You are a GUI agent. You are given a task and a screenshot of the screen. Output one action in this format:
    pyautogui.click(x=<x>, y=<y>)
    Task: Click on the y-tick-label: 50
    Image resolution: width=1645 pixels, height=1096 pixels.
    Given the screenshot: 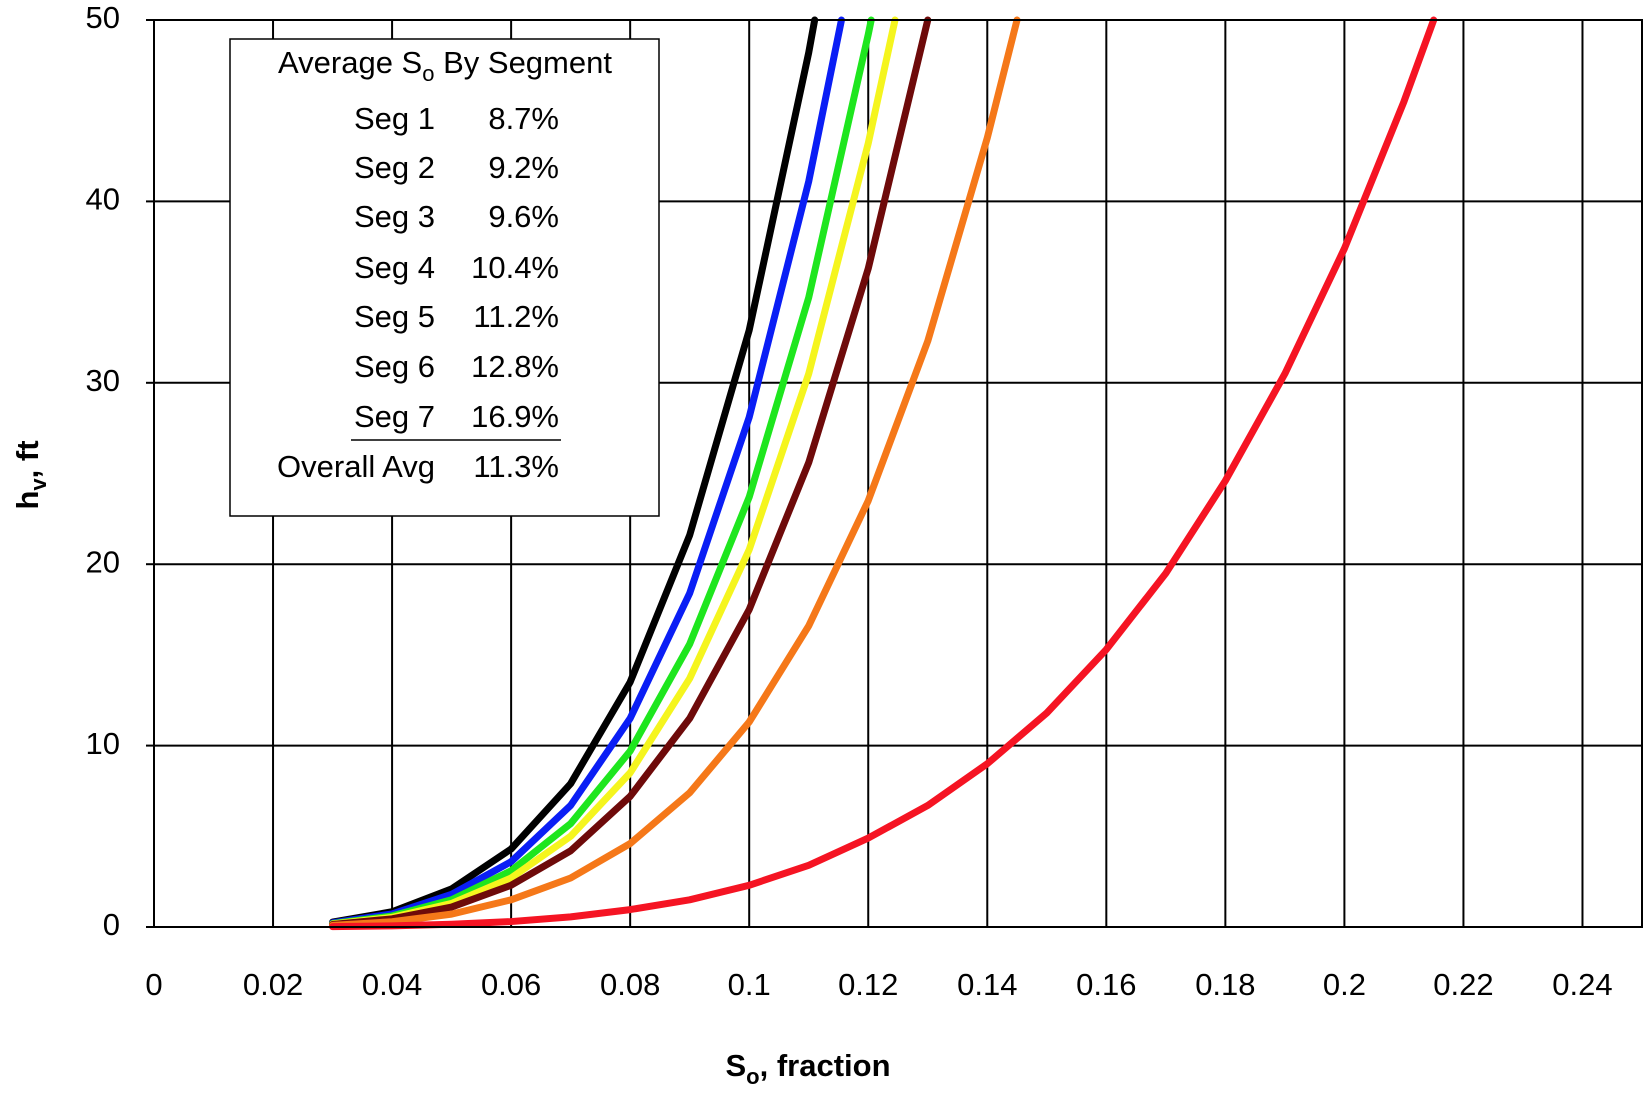 What is the action you would take?
    pyautogui.click(x=103, y=17)
    